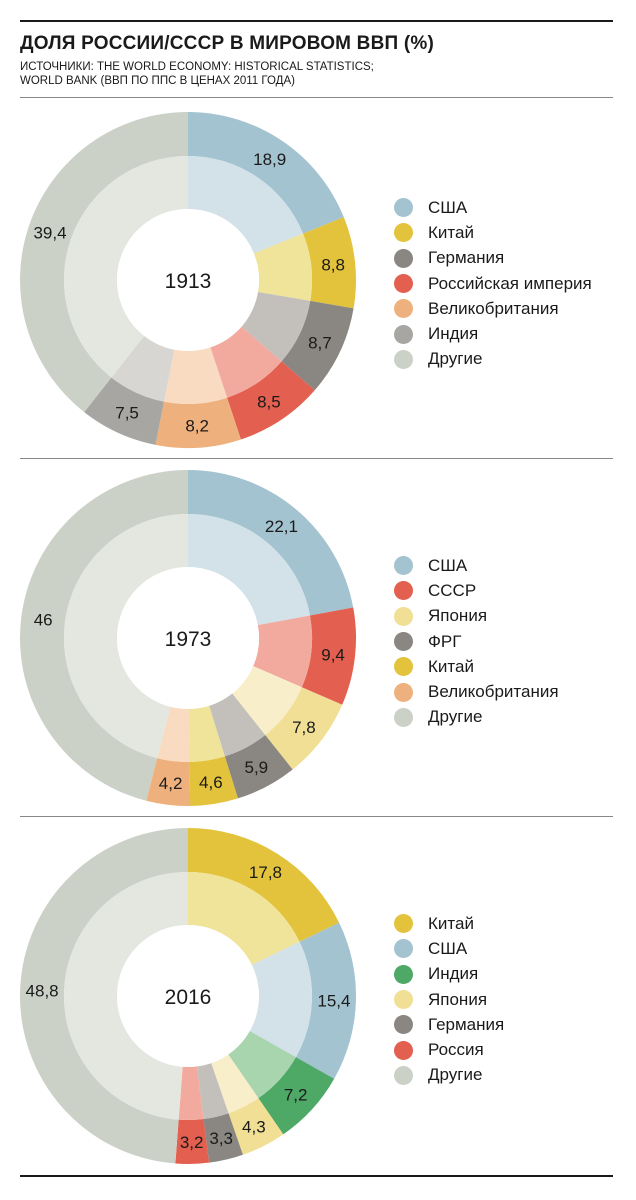 The image size is (636, 1200). I want to click on data-label-2: 7,8, so click(304, 727).